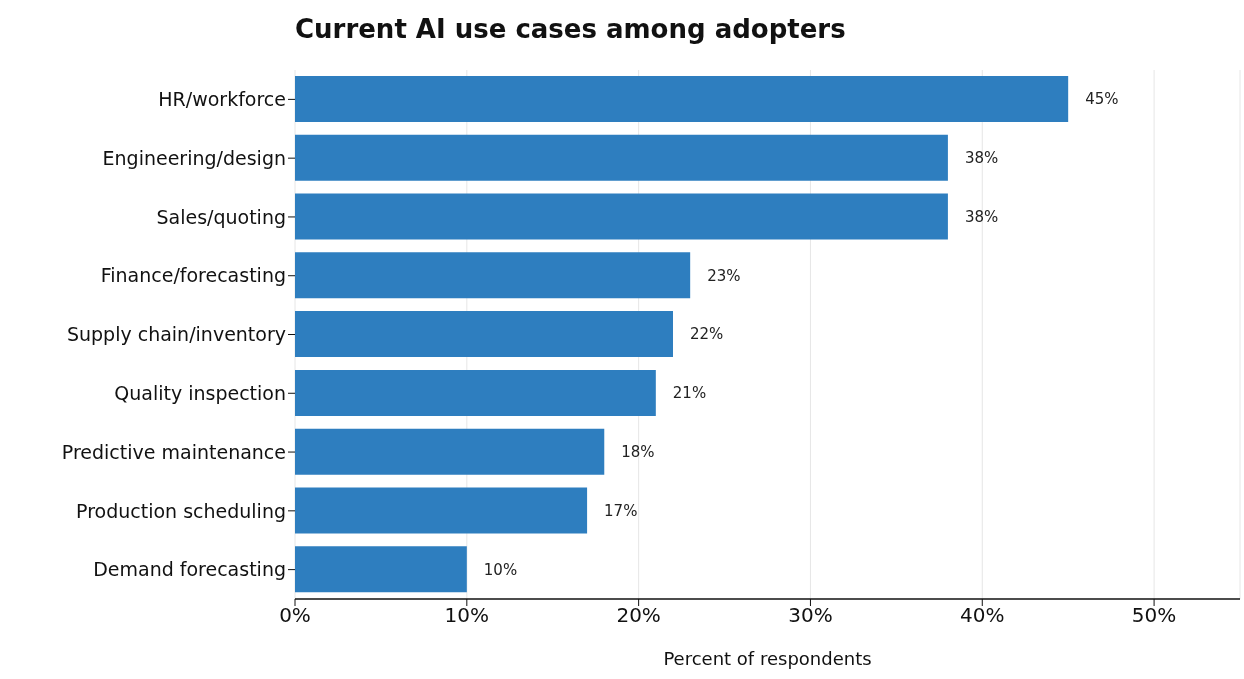  Describe the element at coordinates (200, 393) in the screenshot. I see `y-tick-label: Quality inspection` at that location.